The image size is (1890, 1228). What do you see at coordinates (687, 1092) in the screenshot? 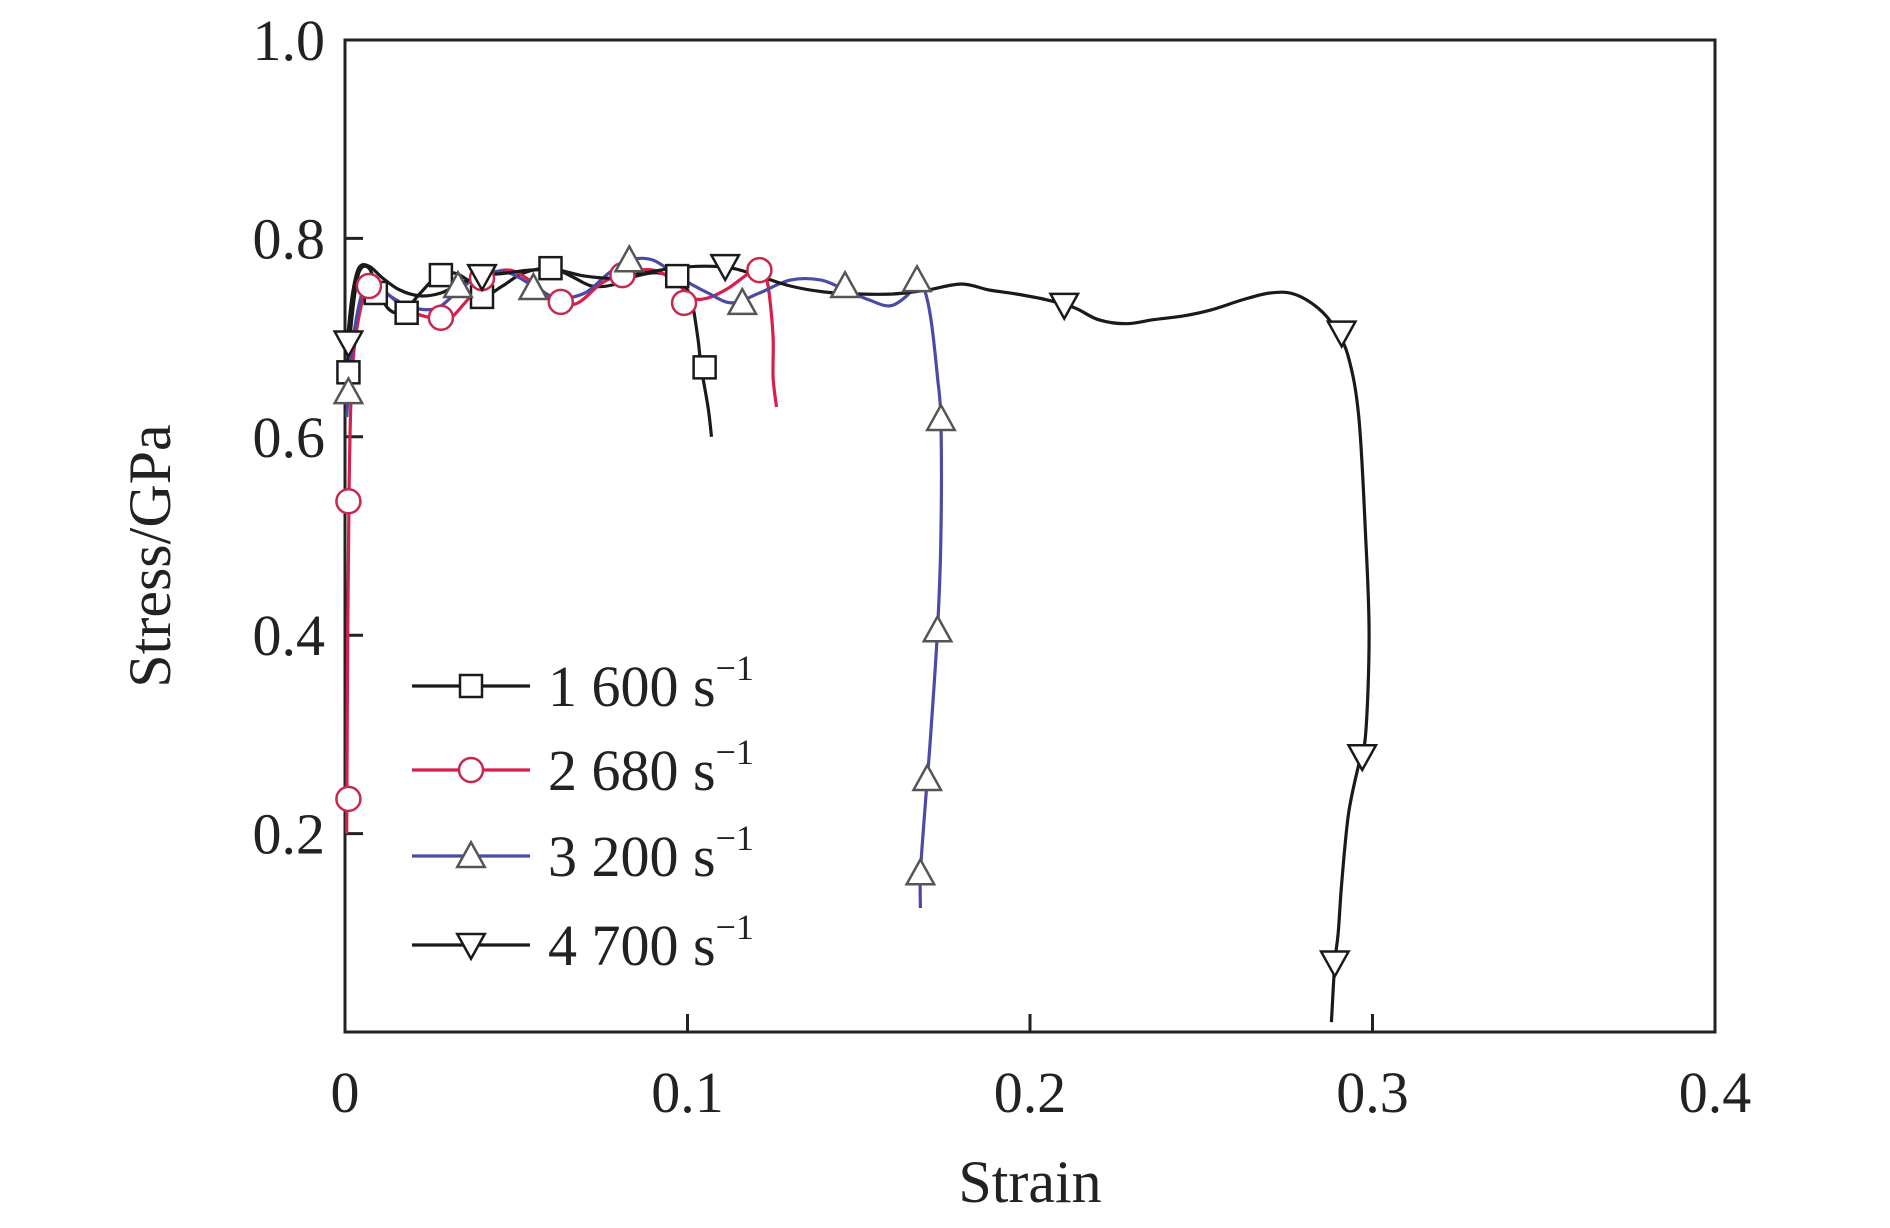
I see `x-tick-label: 0.1` at bounding box center [687, 1092].